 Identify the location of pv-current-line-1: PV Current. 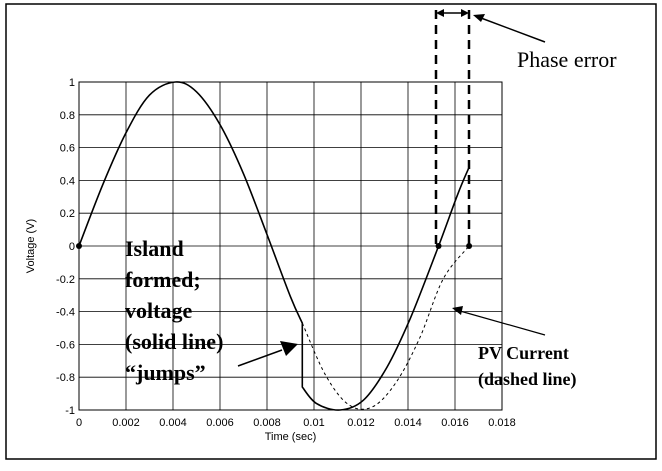
(523, 353).